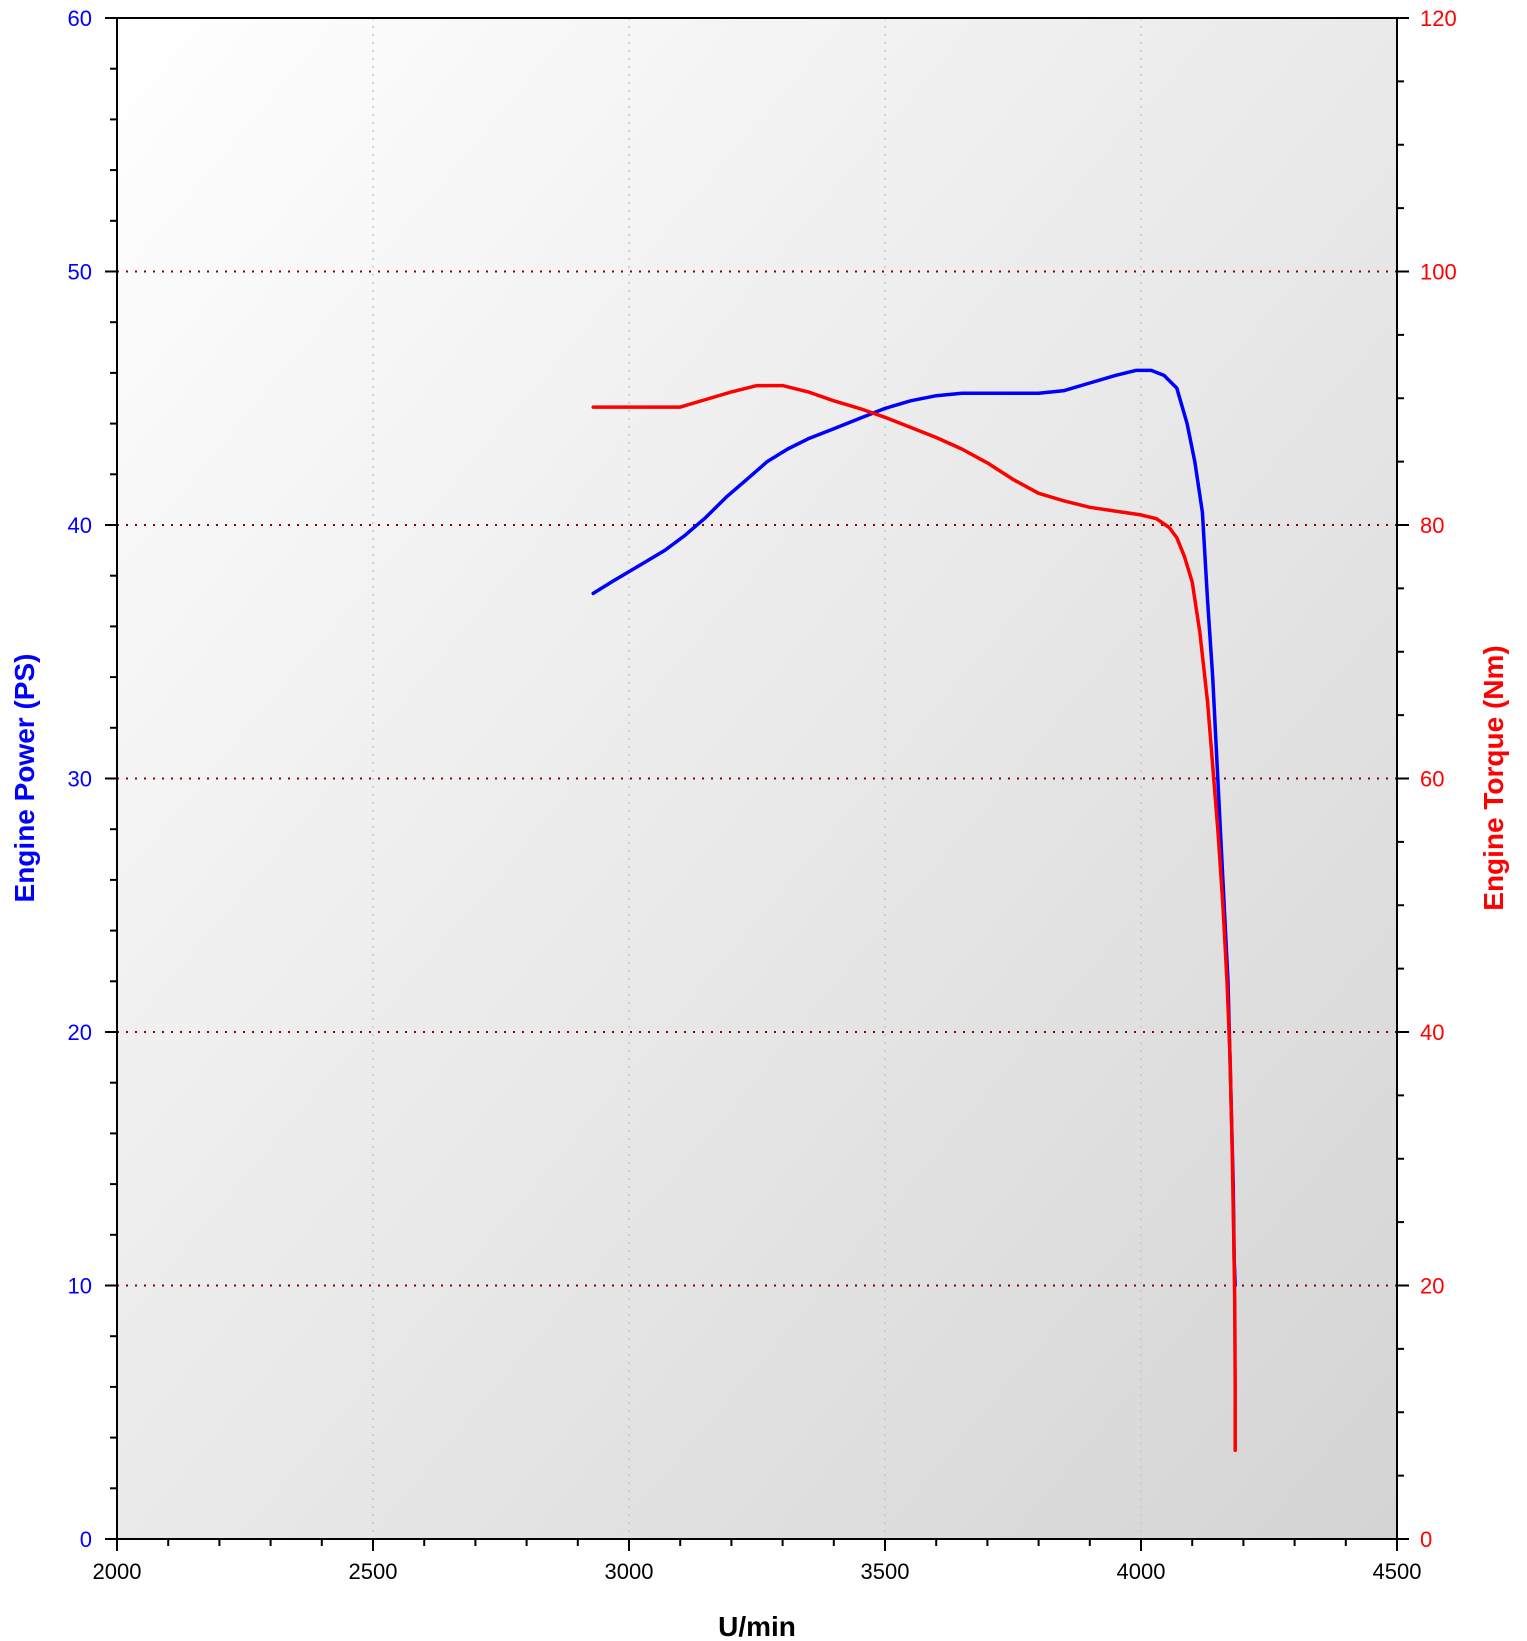 This screenshot has width=1527, height=1641. What do you see at coordinates (86, 1539) in the screenshot?
I see `y-left-tick-label: 0` at bounding box center [86, 1539].